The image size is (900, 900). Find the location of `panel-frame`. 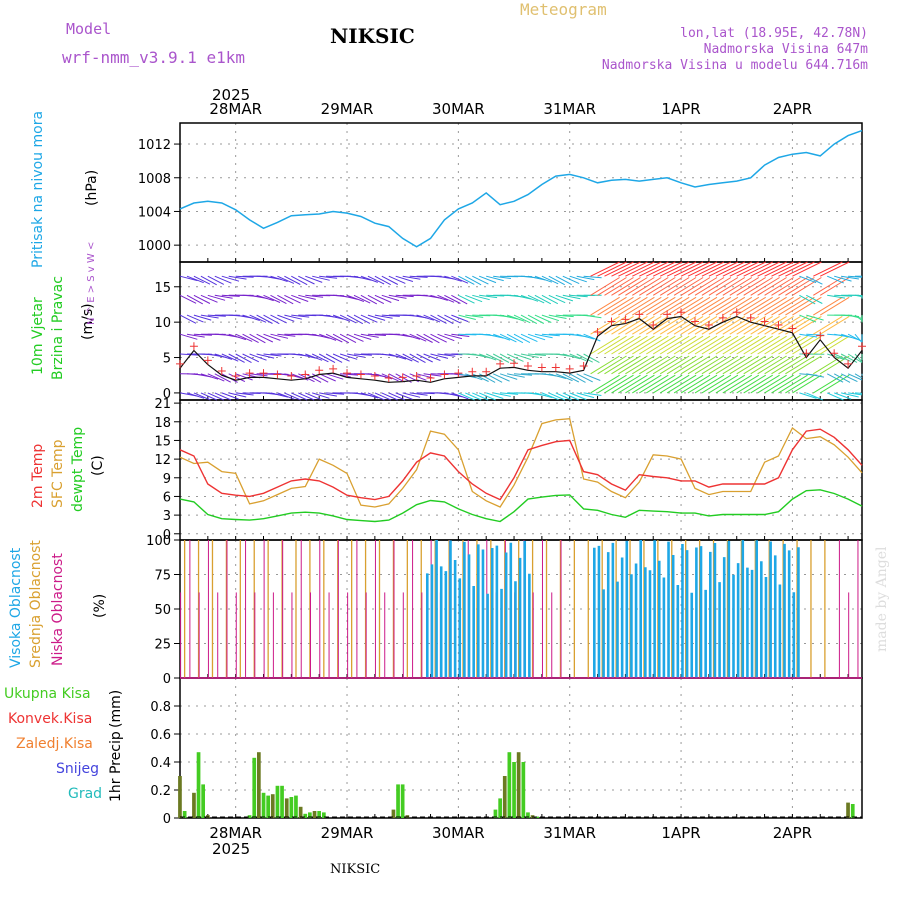

panel-frame is located at coordinates (521, 192).